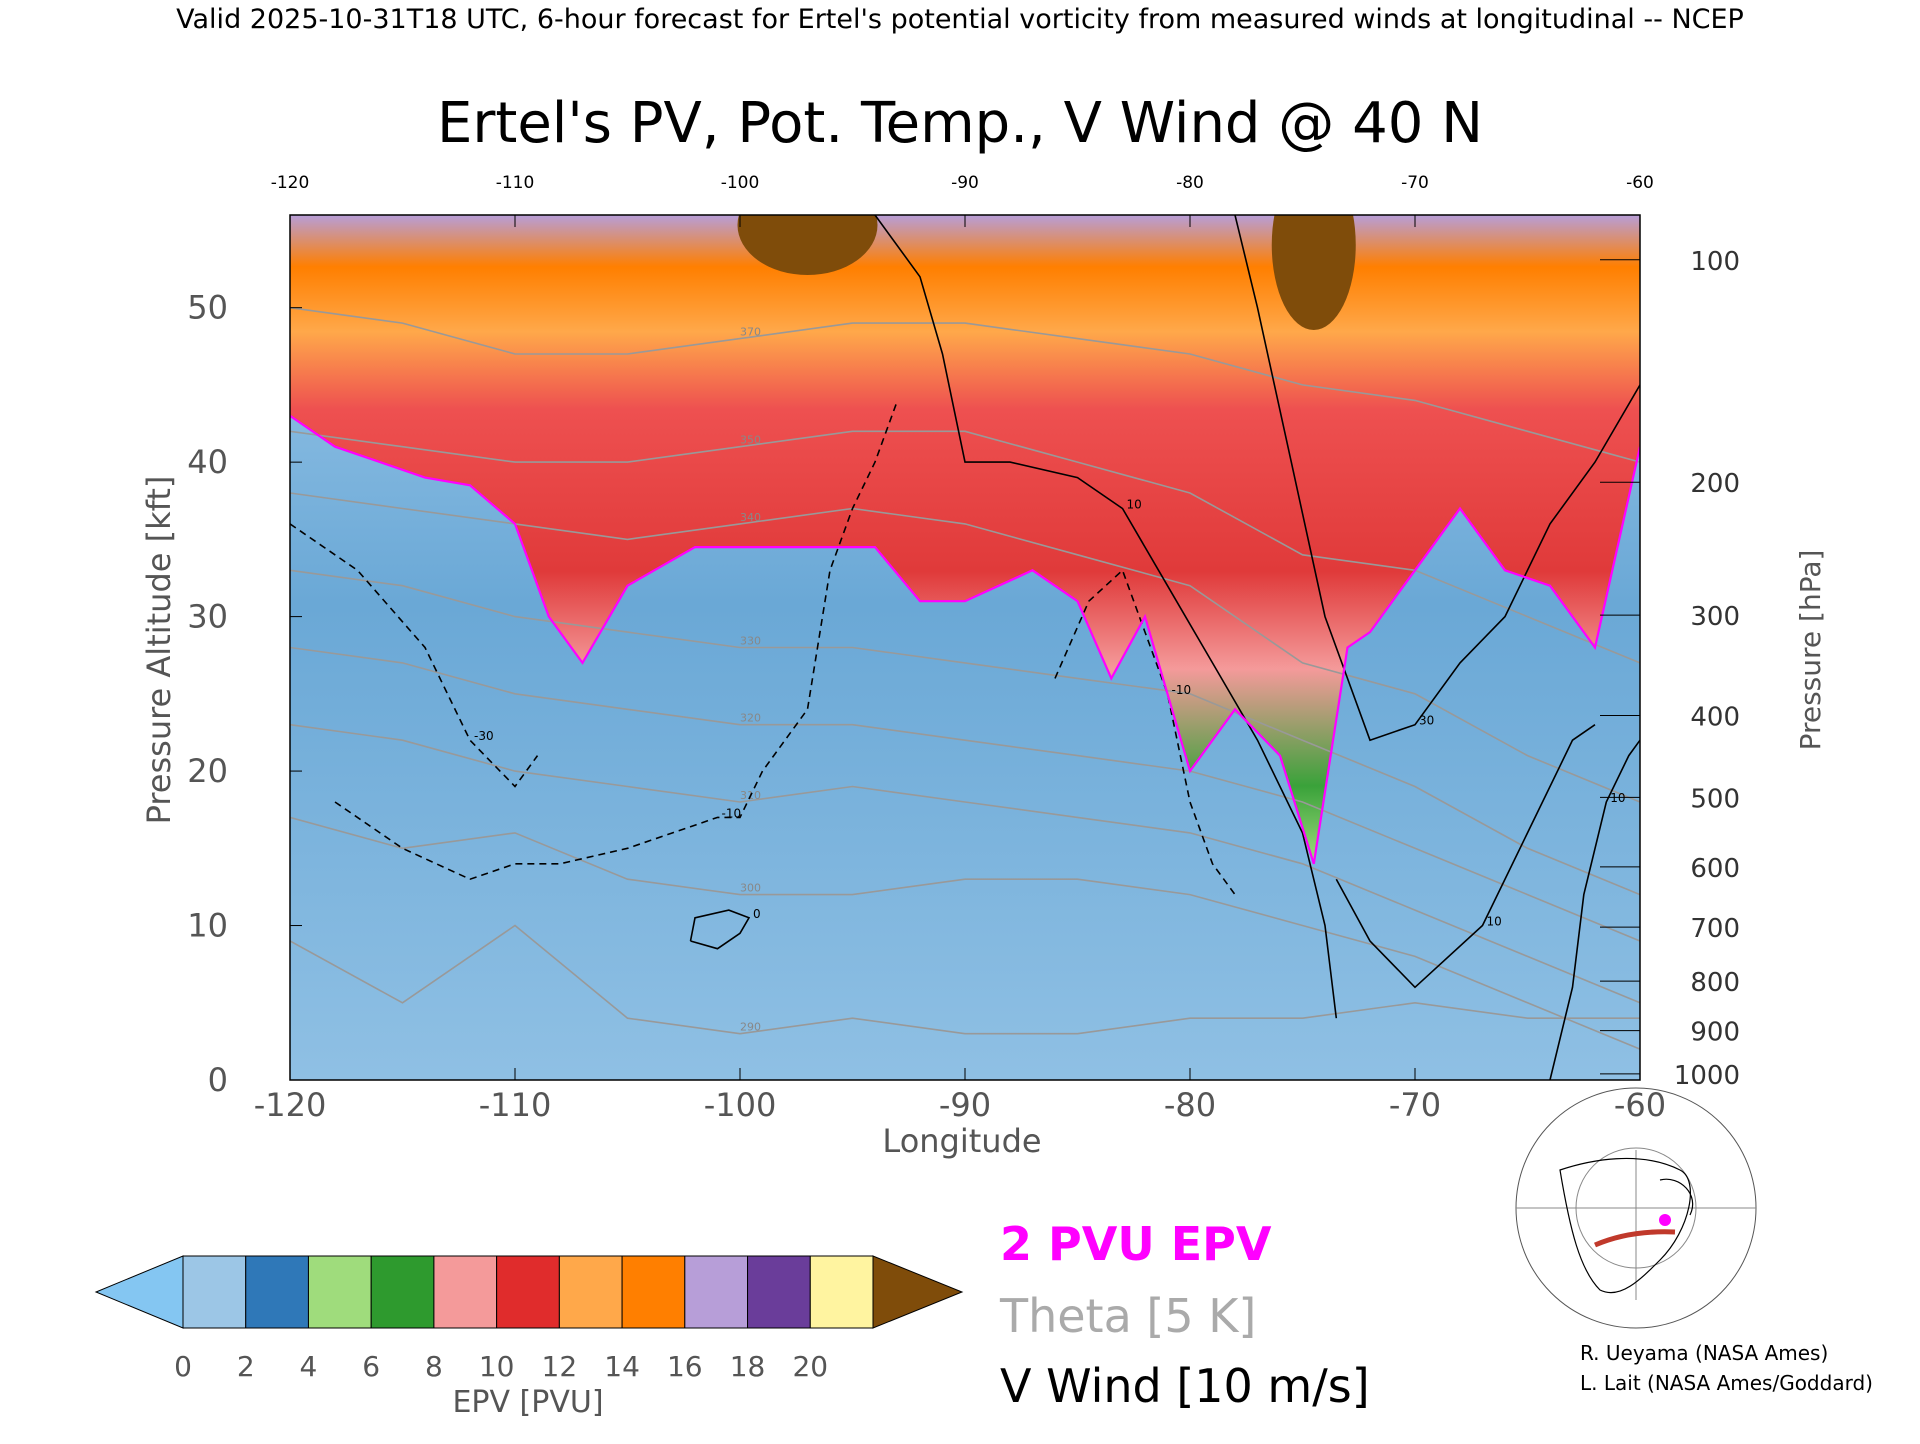  What do you see at coordinates (1136, 1244) in the screenshot?
I see `legend-pv-line: 2 PVU EPV` at bounding box center [1136, 1244].